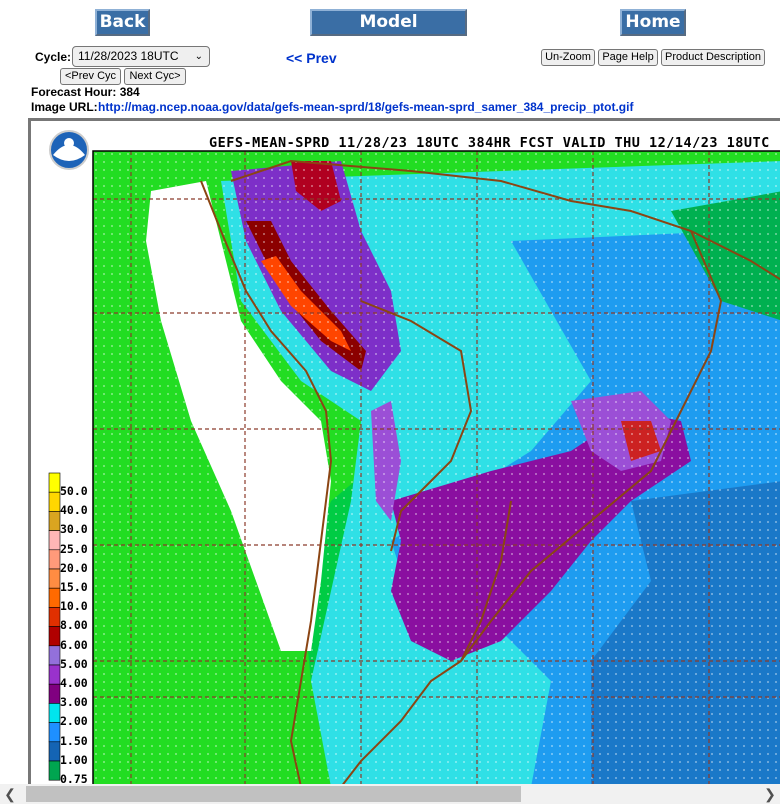  Describe the element at coordinates (74, 587) in the screenshot. I see `legend-label: 15.0` at that location.